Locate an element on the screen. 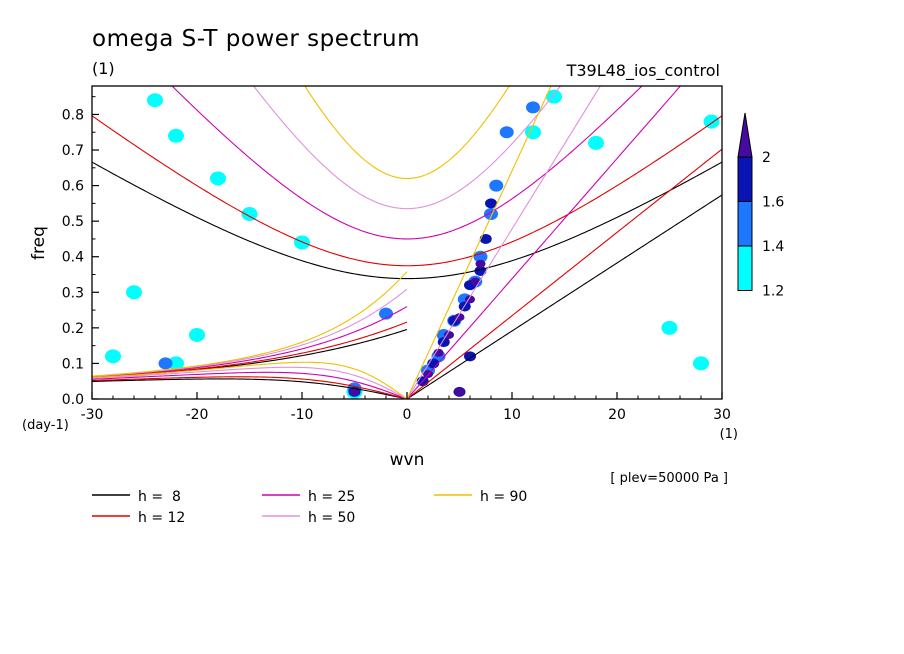 Image resolution: width=904 pixels, height=654 pixels. legend-label: h = 50 is located at coordinates (331, 518).